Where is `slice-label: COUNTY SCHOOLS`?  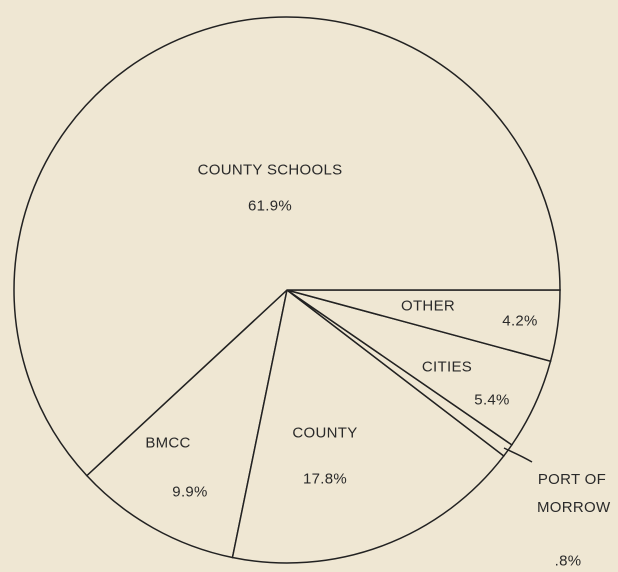 slice-label: COUNTY SCHOOLS is located at coordinates (270, 170).